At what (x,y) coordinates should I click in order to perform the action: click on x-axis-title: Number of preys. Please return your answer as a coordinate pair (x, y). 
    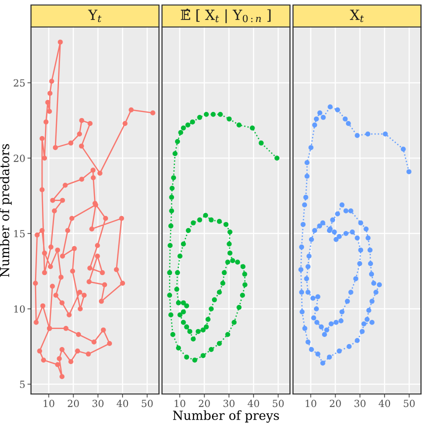
    Looking at the image, I should click on (226, 416).